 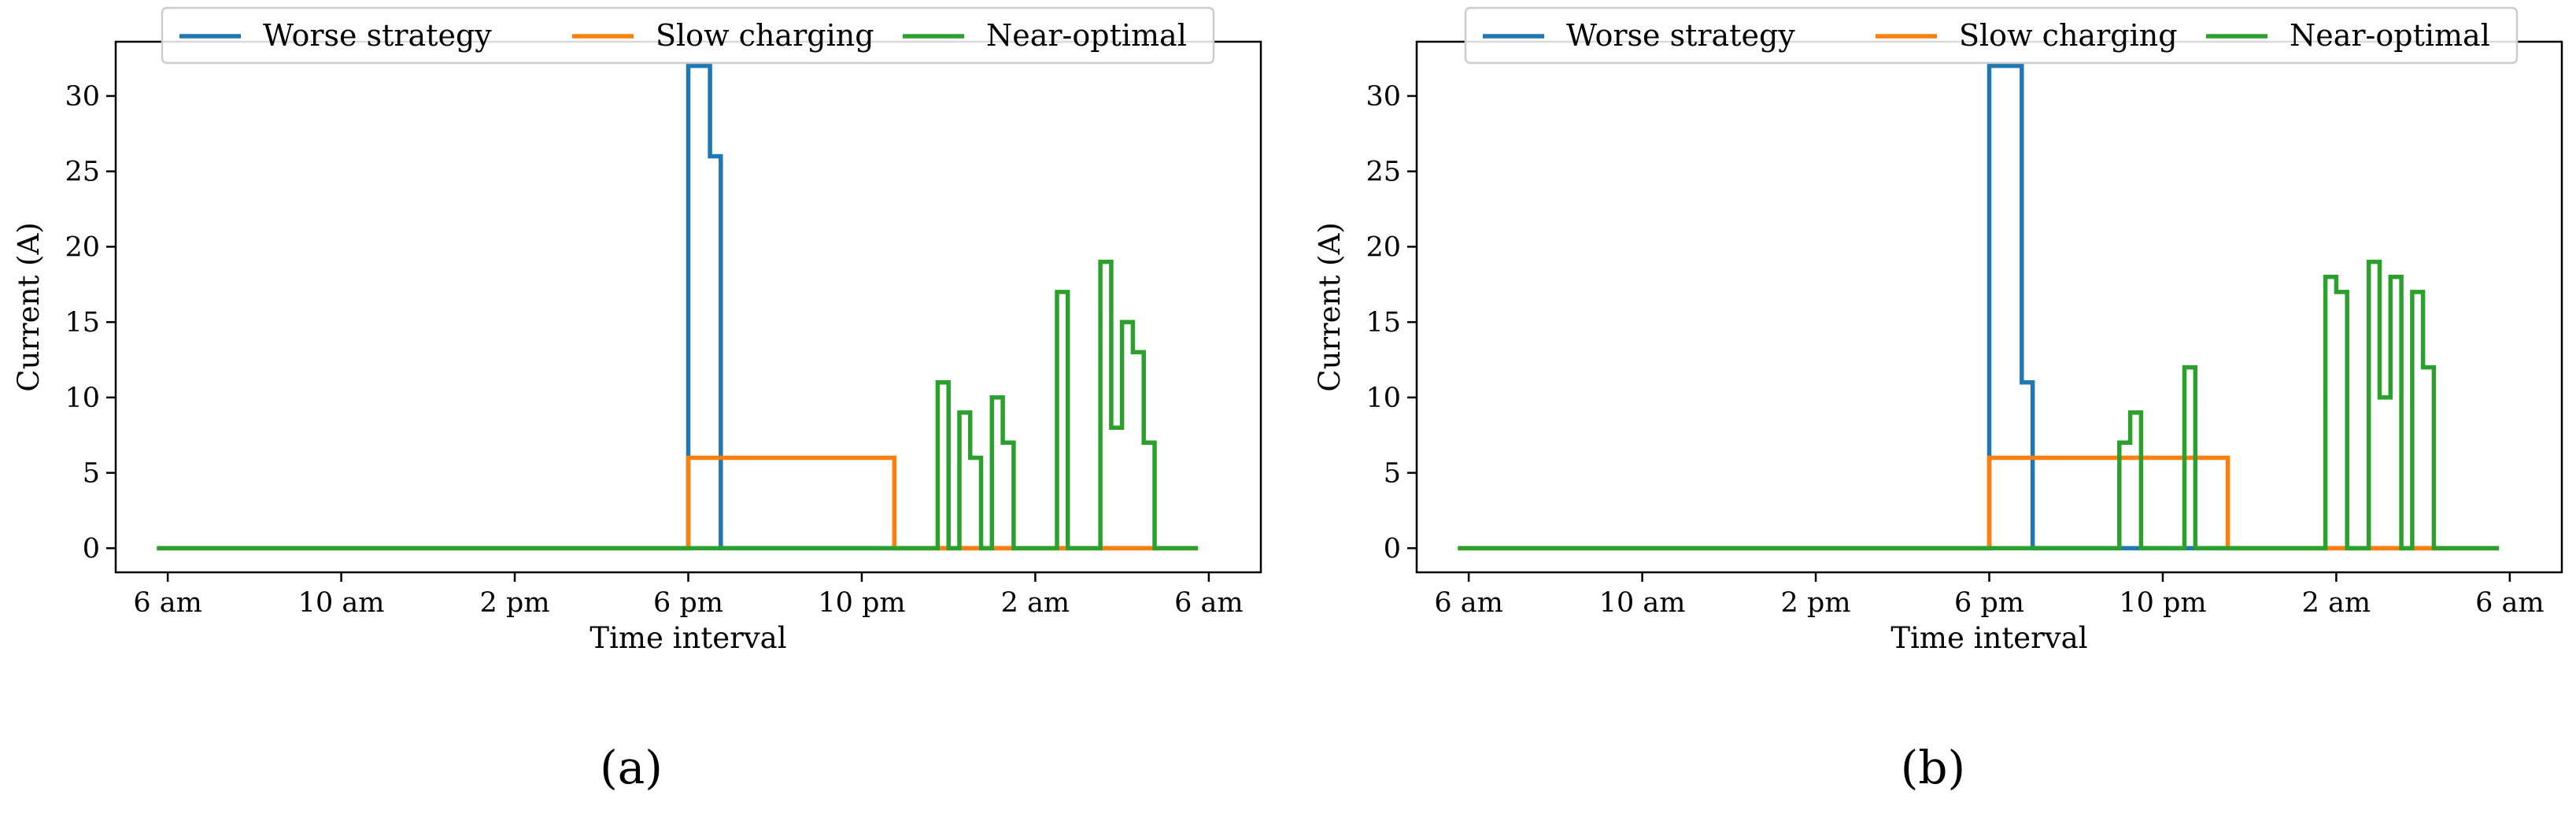 I want to click on panel-label: (a), so click(x=631, y=767).